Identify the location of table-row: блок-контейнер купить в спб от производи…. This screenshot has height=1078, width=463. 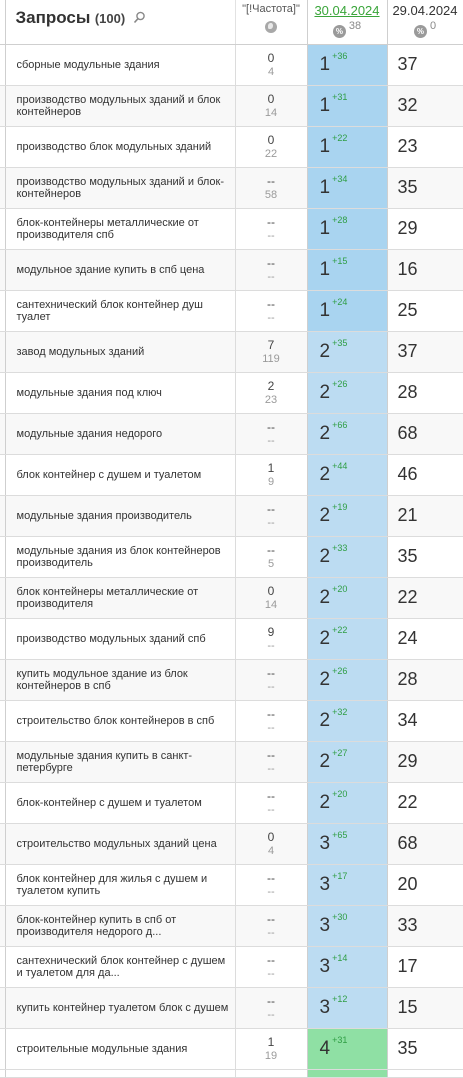
(231, 926).